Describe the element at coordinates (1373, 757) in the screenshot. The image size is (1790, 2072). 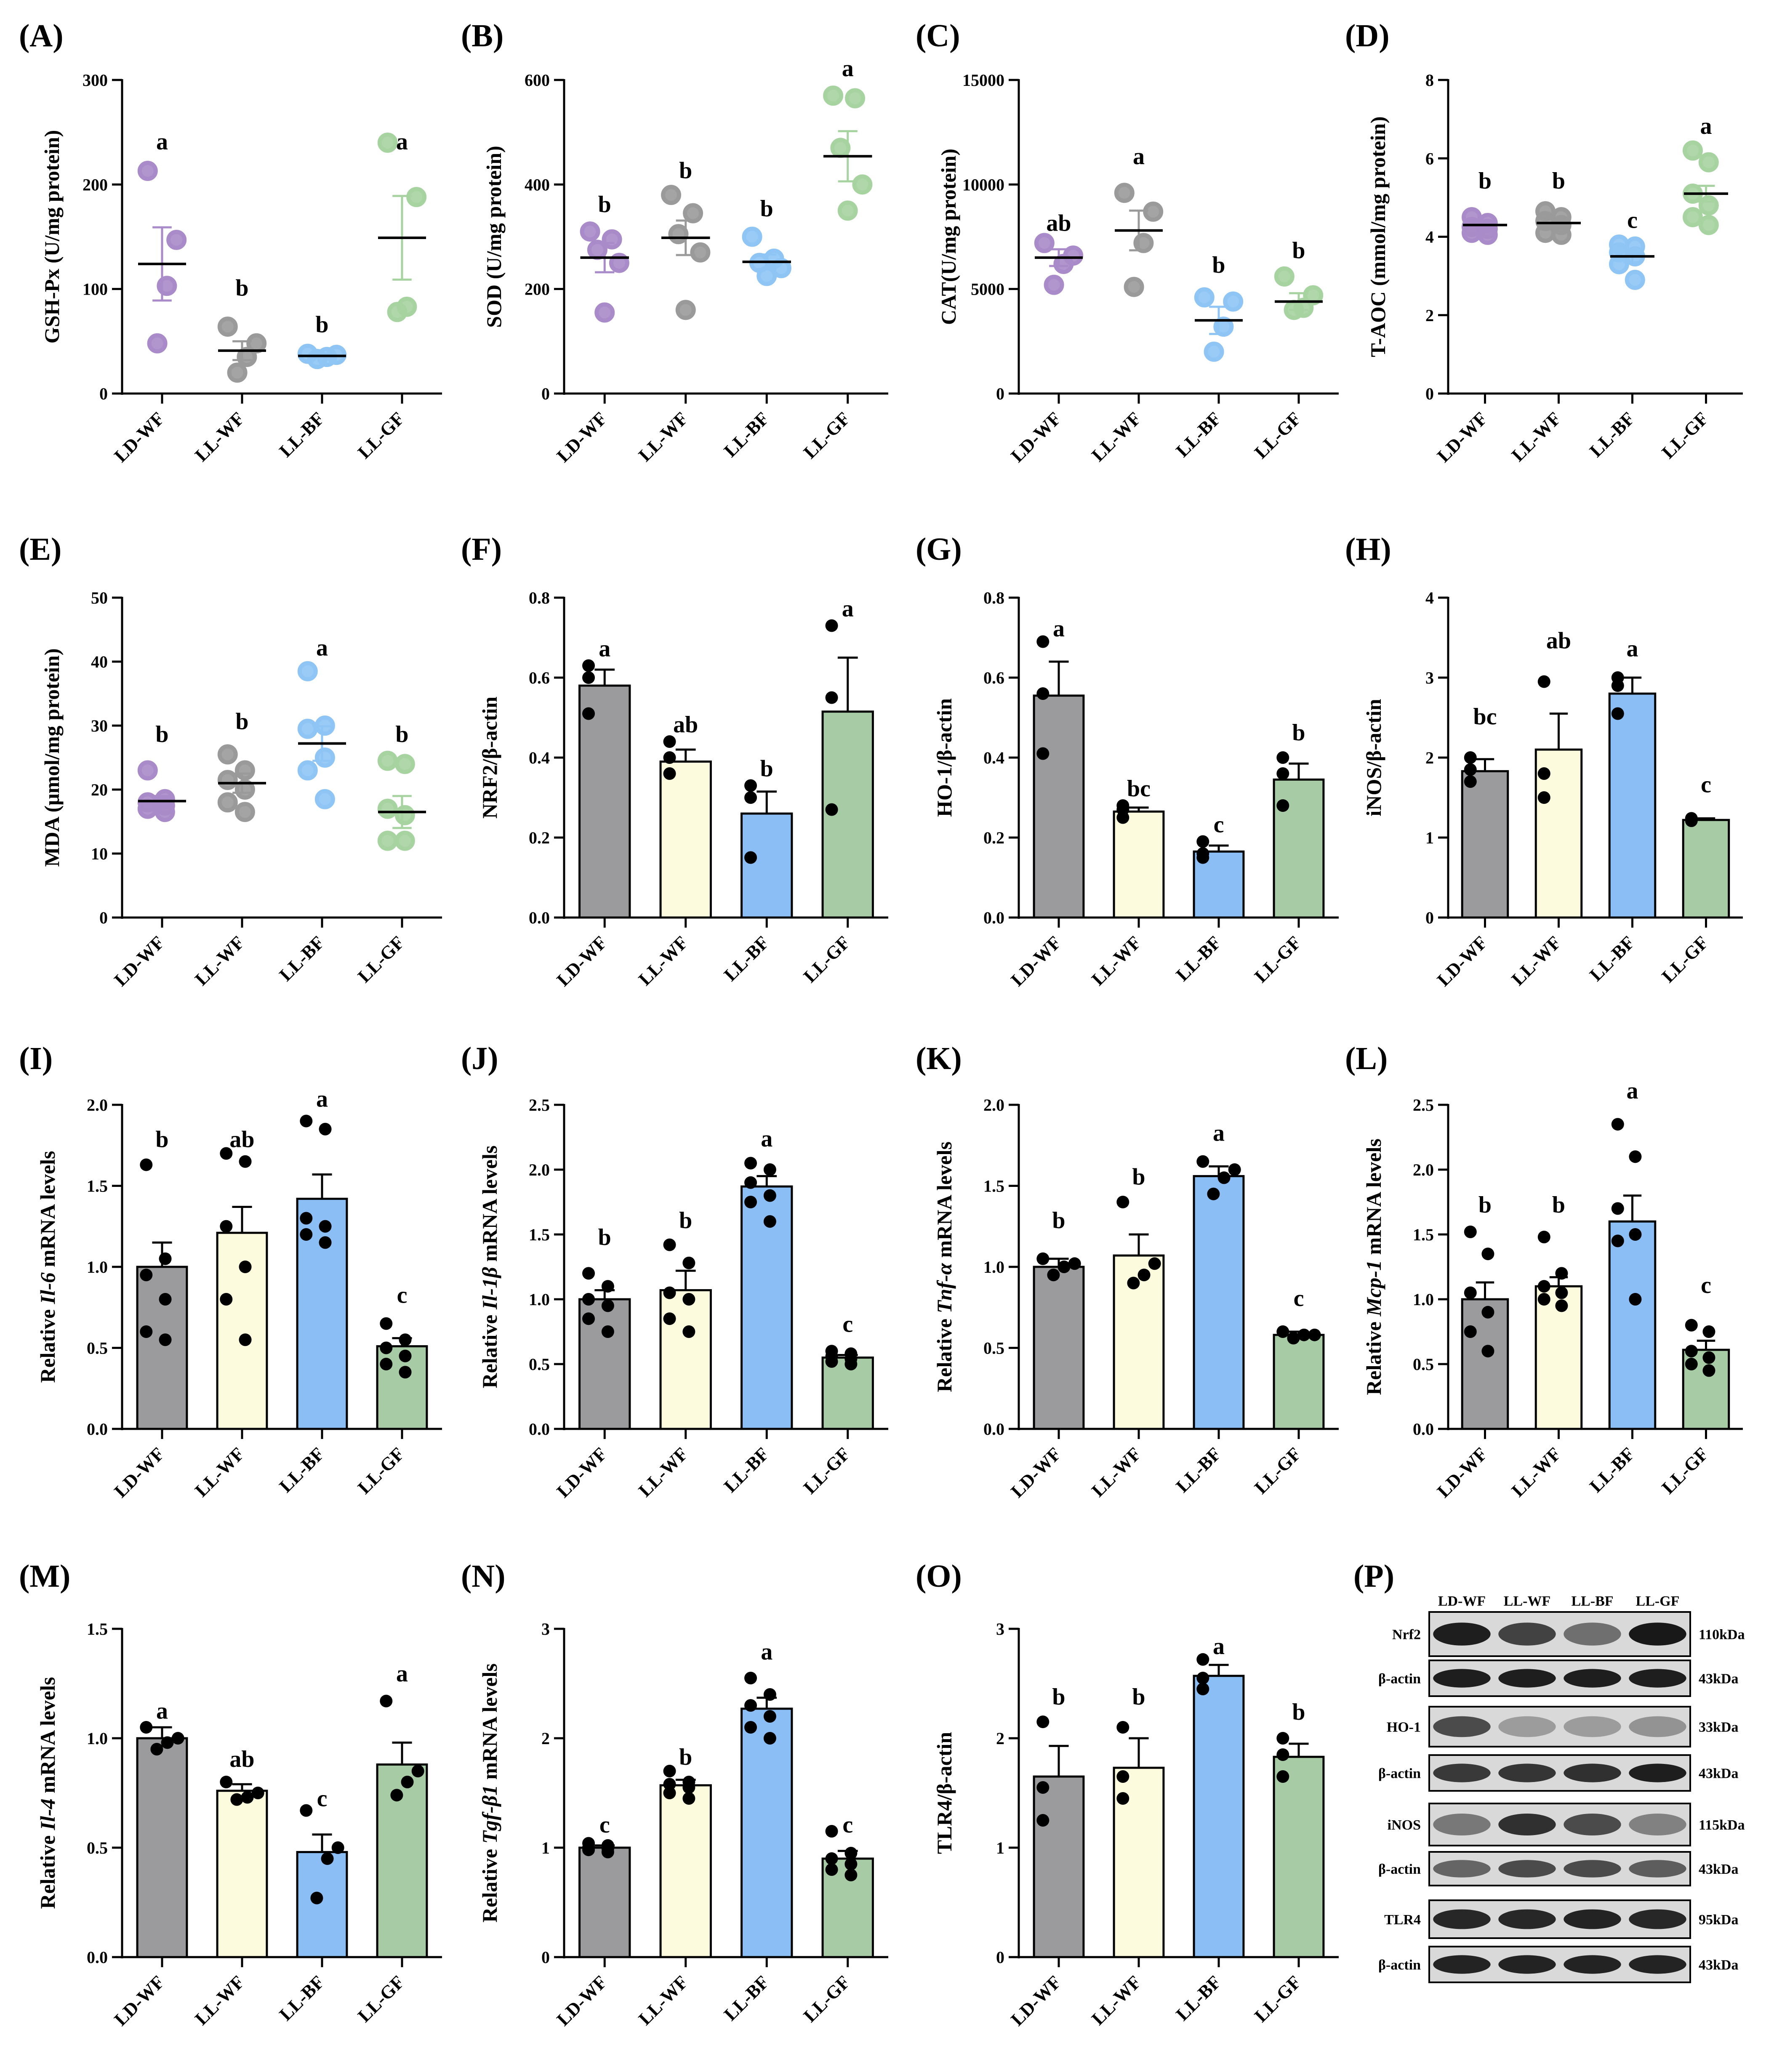
I see `y-axis-label-part: iNOS/β-actin` at that location.